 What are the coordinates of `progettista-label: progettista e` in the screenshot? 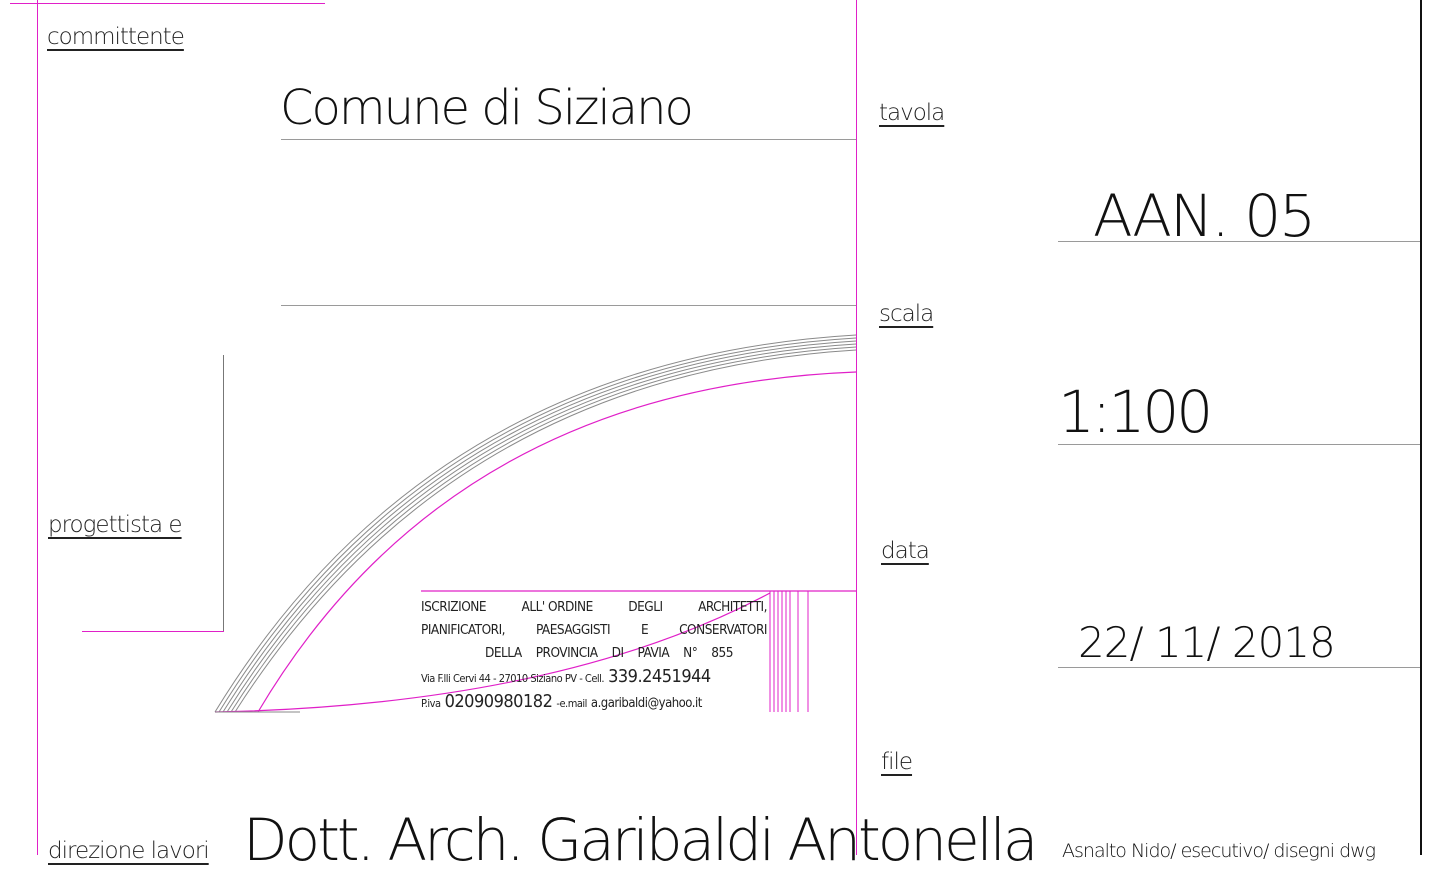 It's located at (115, 525).